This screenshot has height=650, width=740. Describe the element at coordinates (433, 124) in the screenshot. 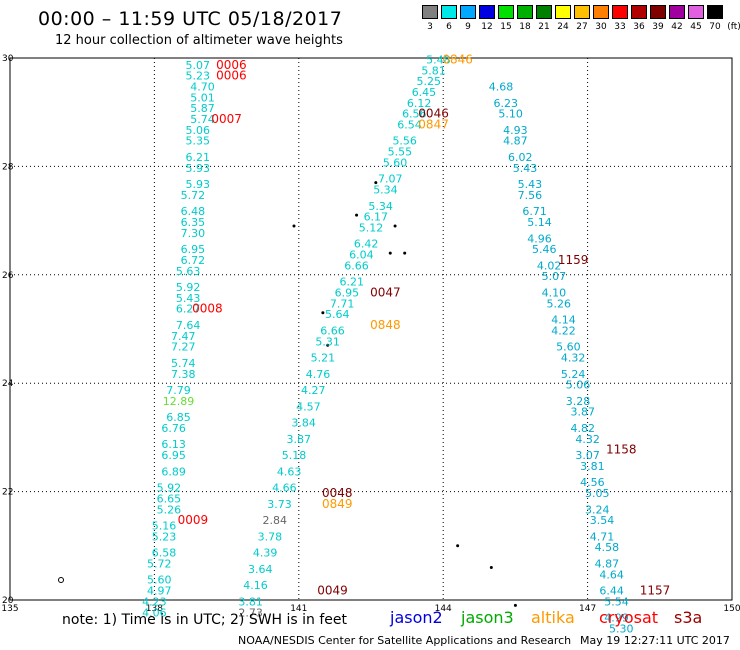

I see `pass-time-10: 0847` at that location.